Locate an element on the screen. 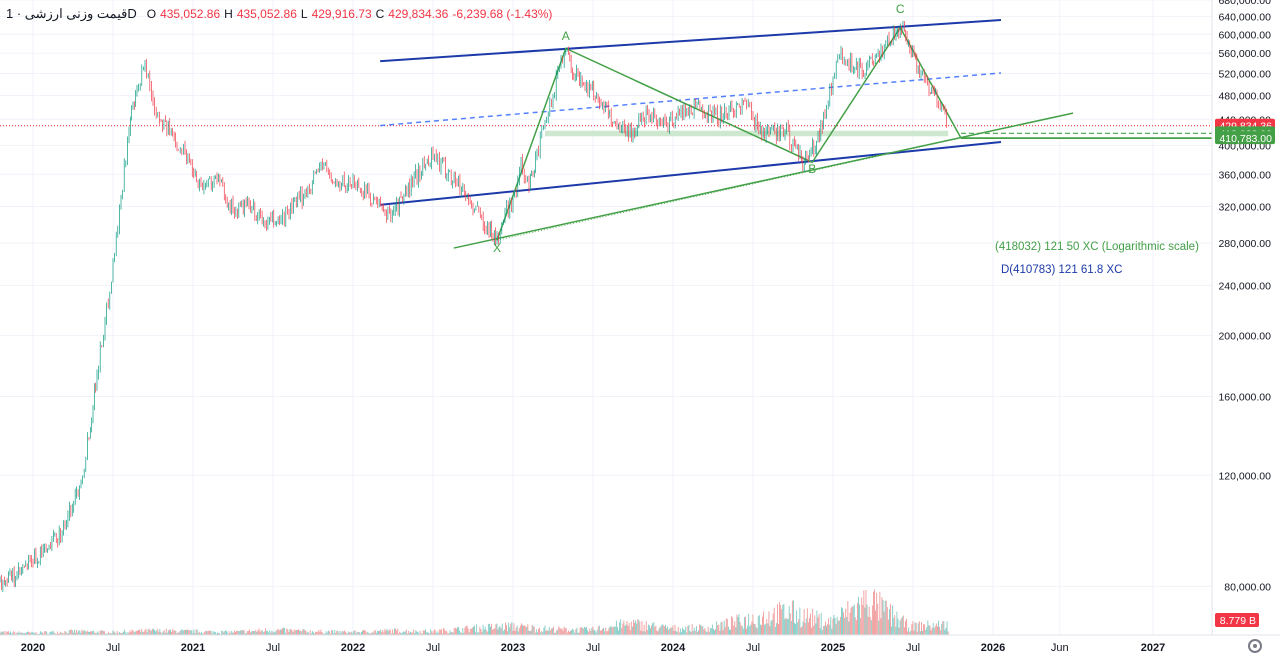 The height and width of the screenshot is (659, 1280). annotation-50-xc: (418032) 121 50 XC (Logarithmic scale) is located at coordinates (1097, 247).